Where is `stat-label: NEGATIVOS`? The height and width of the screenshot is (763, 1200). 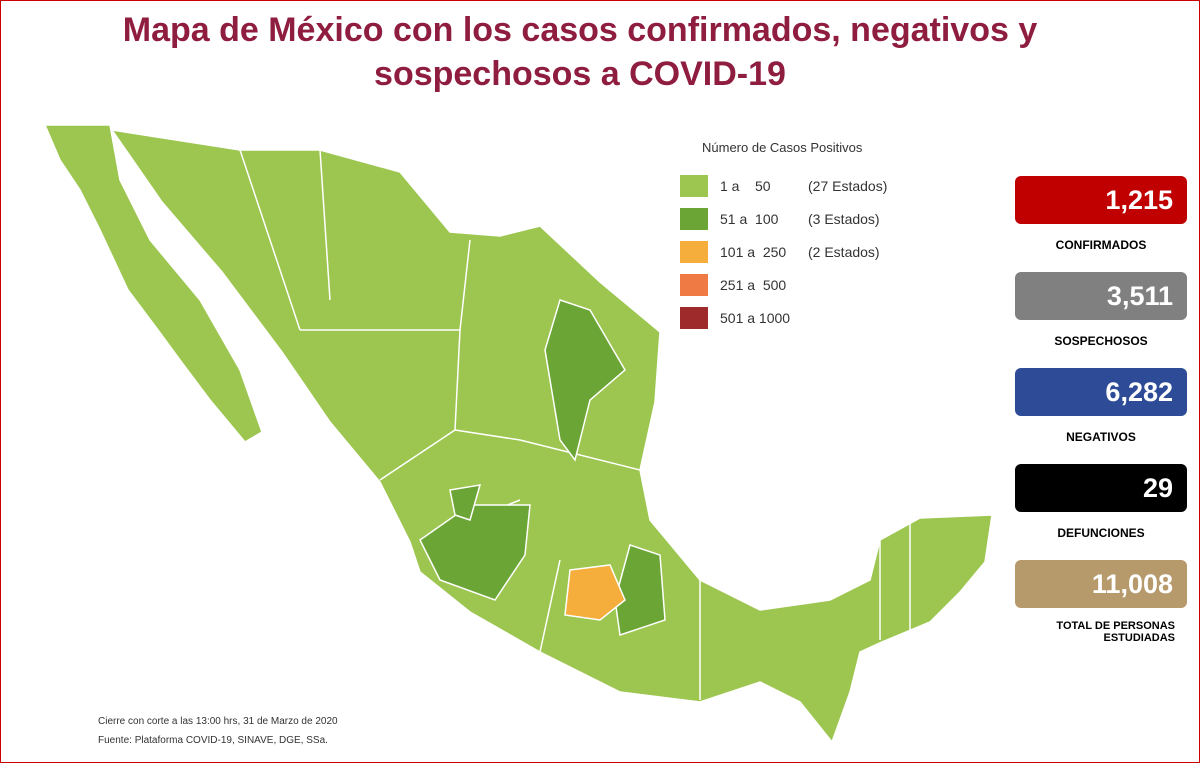 stat-label: NEGATIVOS is located at coordinates (1101, 437).